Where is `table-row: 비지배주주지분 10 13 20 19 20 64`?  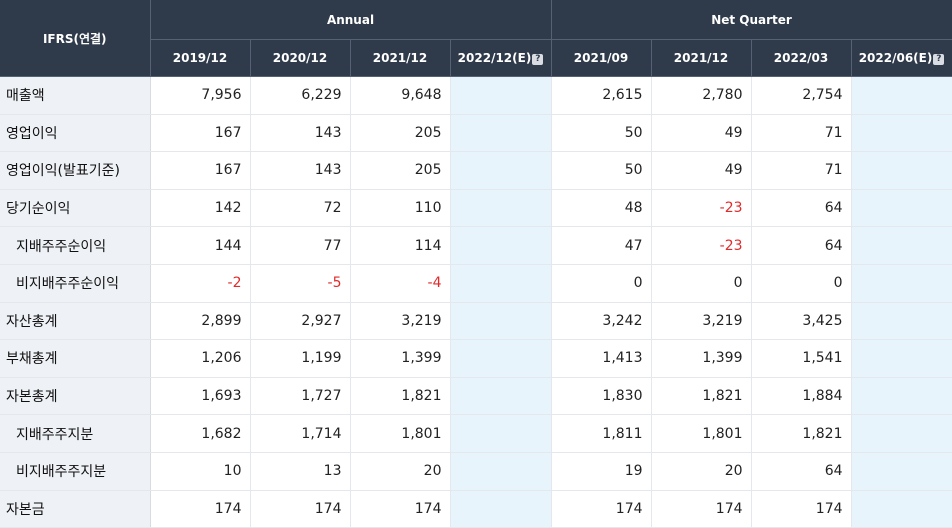
table-row: 비지배주주지분 10 13 20 19 20 64 is located at coordinates (476, 471).